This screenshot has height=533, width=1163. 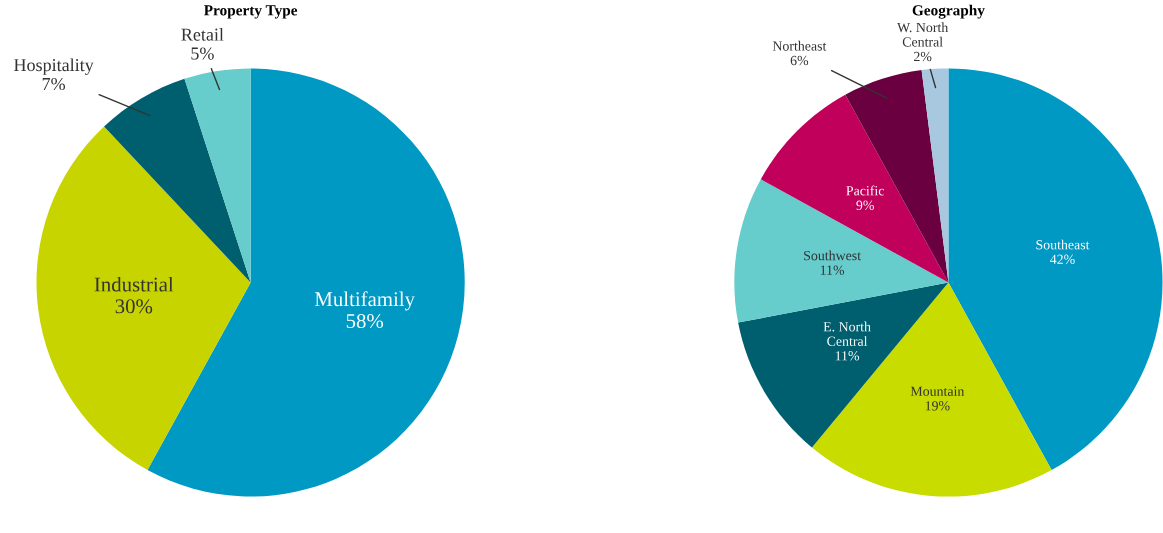 I want to click on slice-label: Northeast, so click(x=799, y=45).